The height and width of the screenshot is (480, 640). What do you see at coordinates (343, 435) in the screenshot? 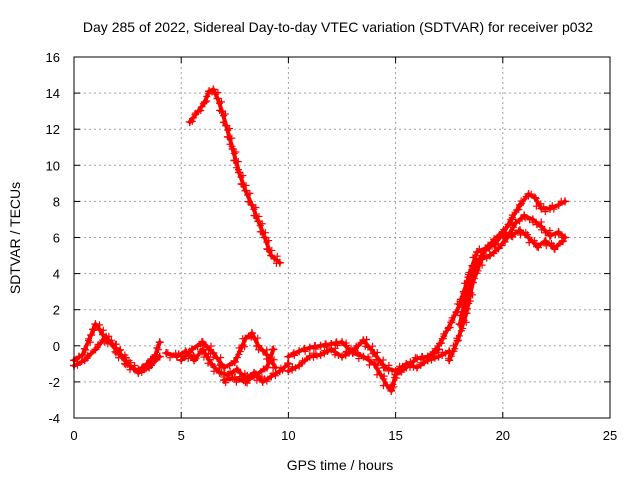
I see `x-tick-labels: 0 5 10 15 20 25` at bounding box center [343, 435].